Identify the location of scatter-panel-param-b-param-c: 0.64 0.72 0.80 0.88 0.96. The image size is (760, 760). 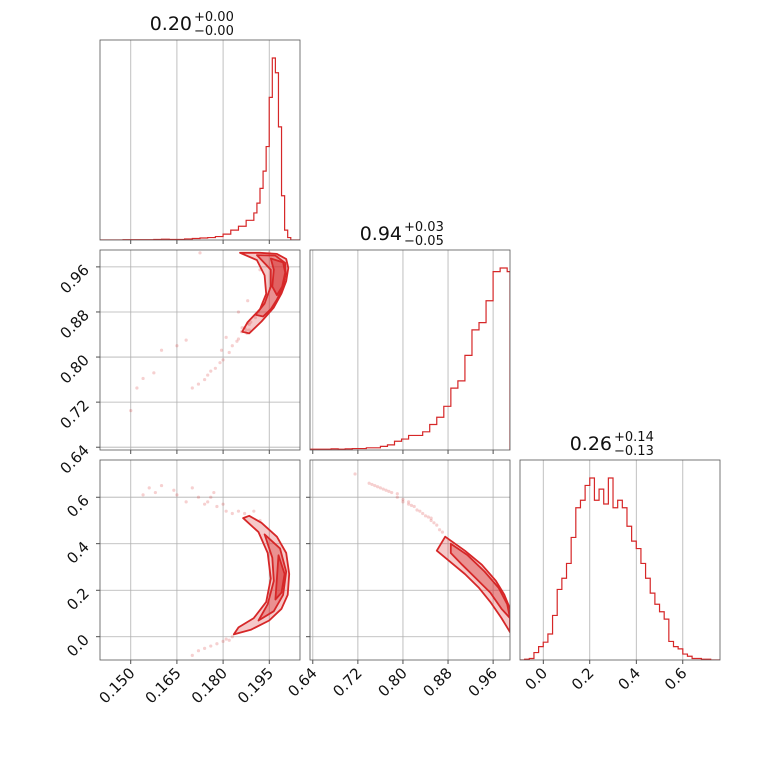
(397, 579).